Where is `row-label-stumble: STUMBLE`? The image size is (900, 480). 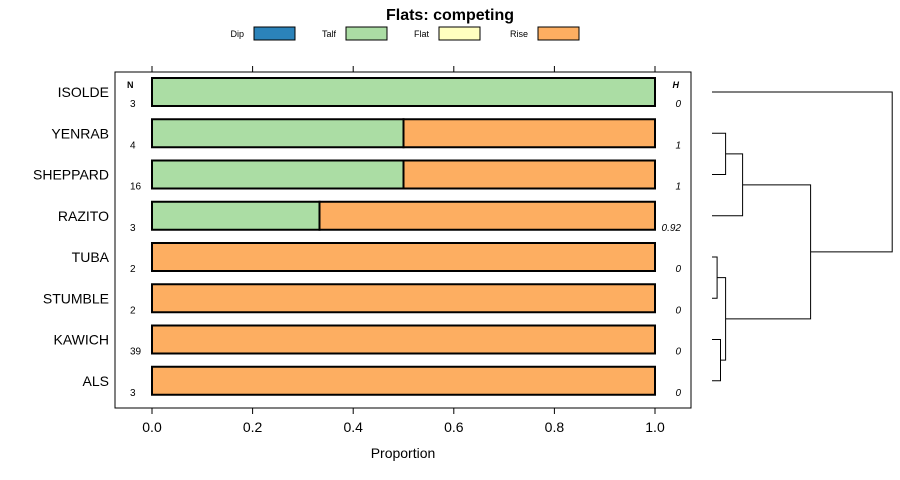
row-label-stumble: STUMBLE is located at coordinates (76, 298).